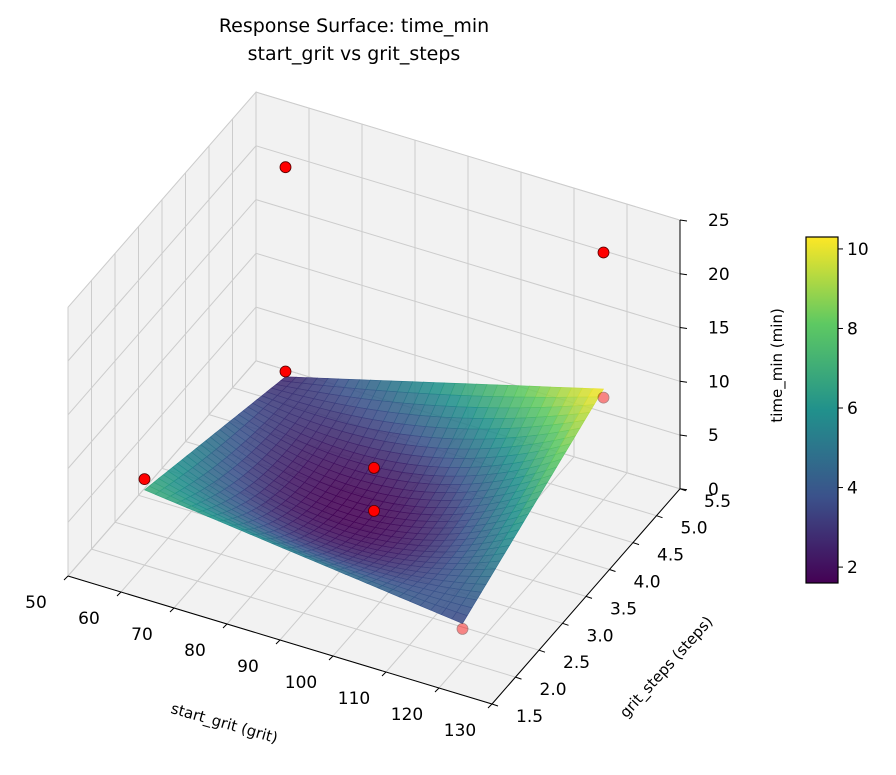 The height and width of the screenshot is (775, 896). I want to click on x-tick-label: 70, so click(142, 635).